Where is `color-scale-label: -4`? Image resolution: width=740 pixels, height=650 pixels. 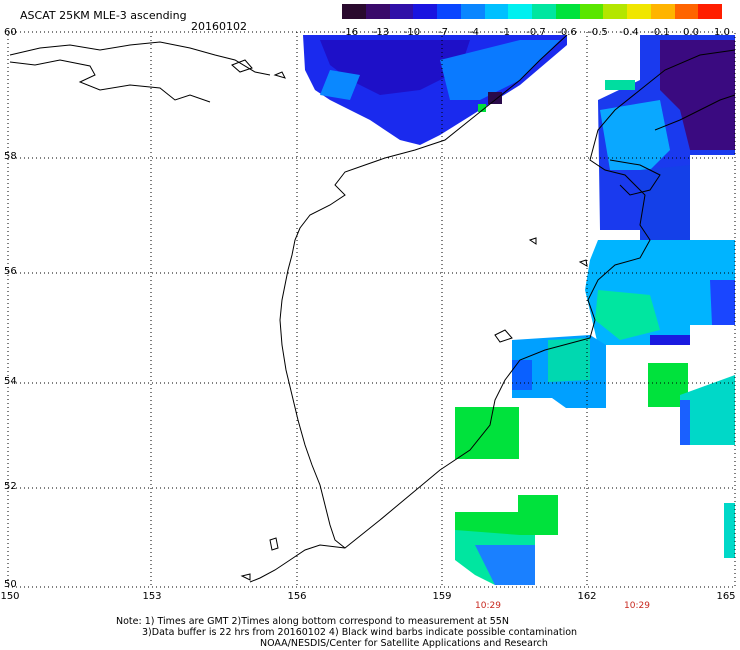 color-scale-label: -4 is located at coordinates (474, 32).